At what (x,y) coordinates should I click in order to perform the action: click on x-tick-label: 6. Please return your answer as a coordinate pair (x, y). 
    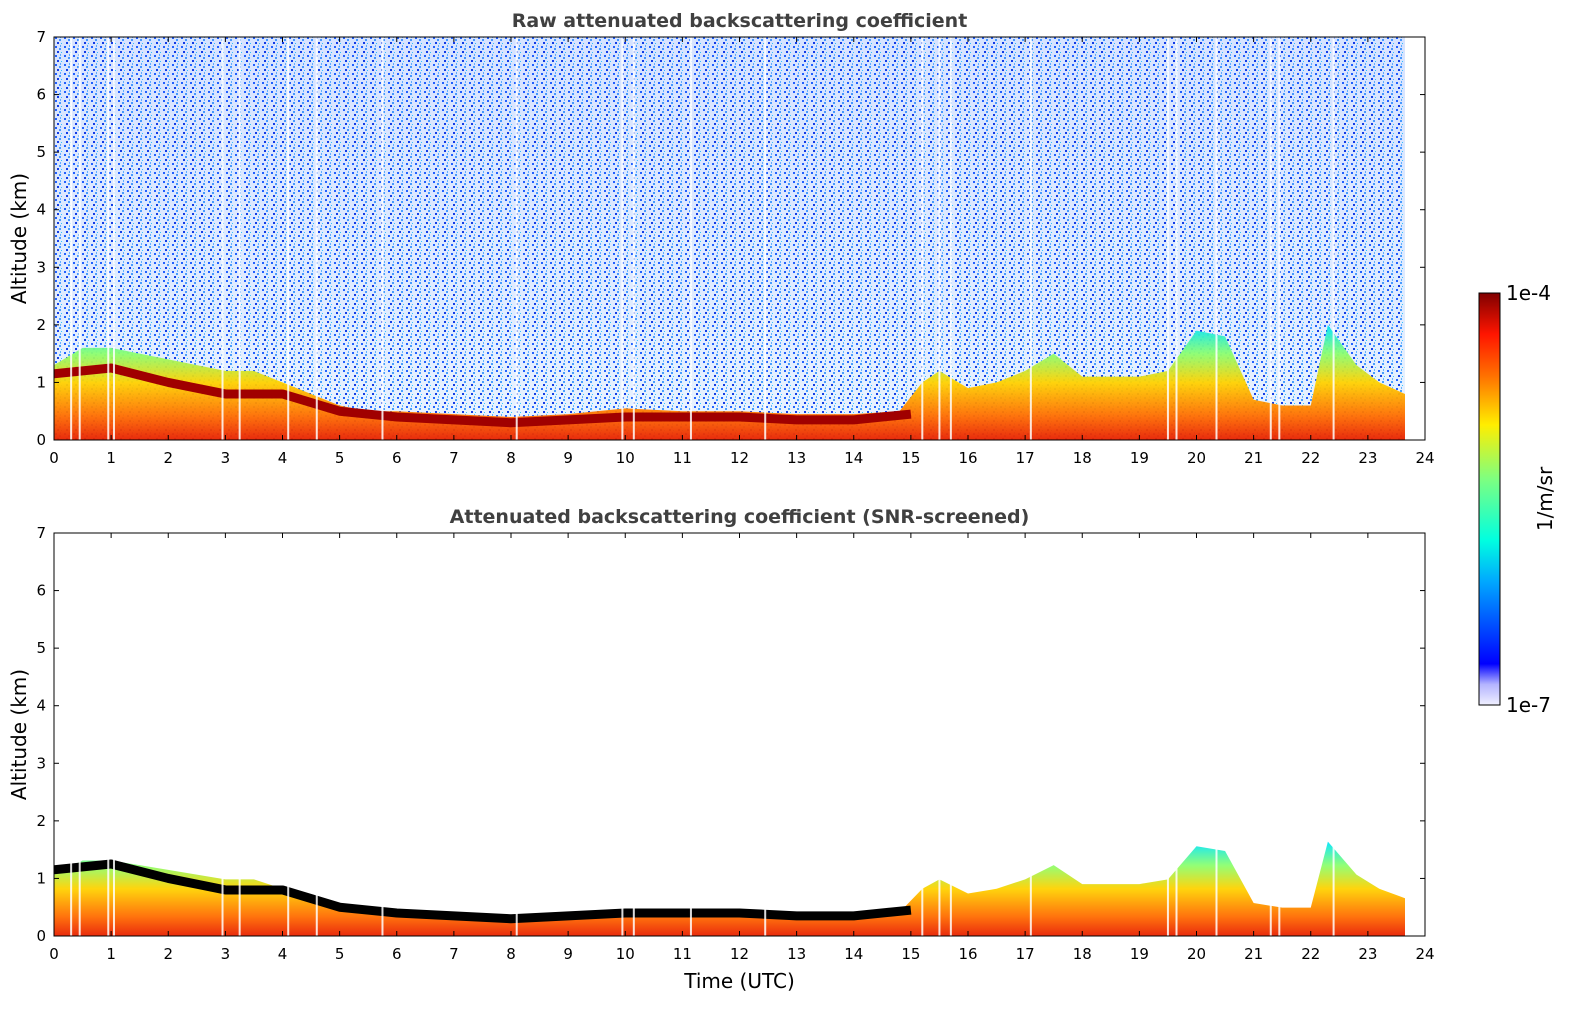
    Looking at the image, I should click on (397, 954).